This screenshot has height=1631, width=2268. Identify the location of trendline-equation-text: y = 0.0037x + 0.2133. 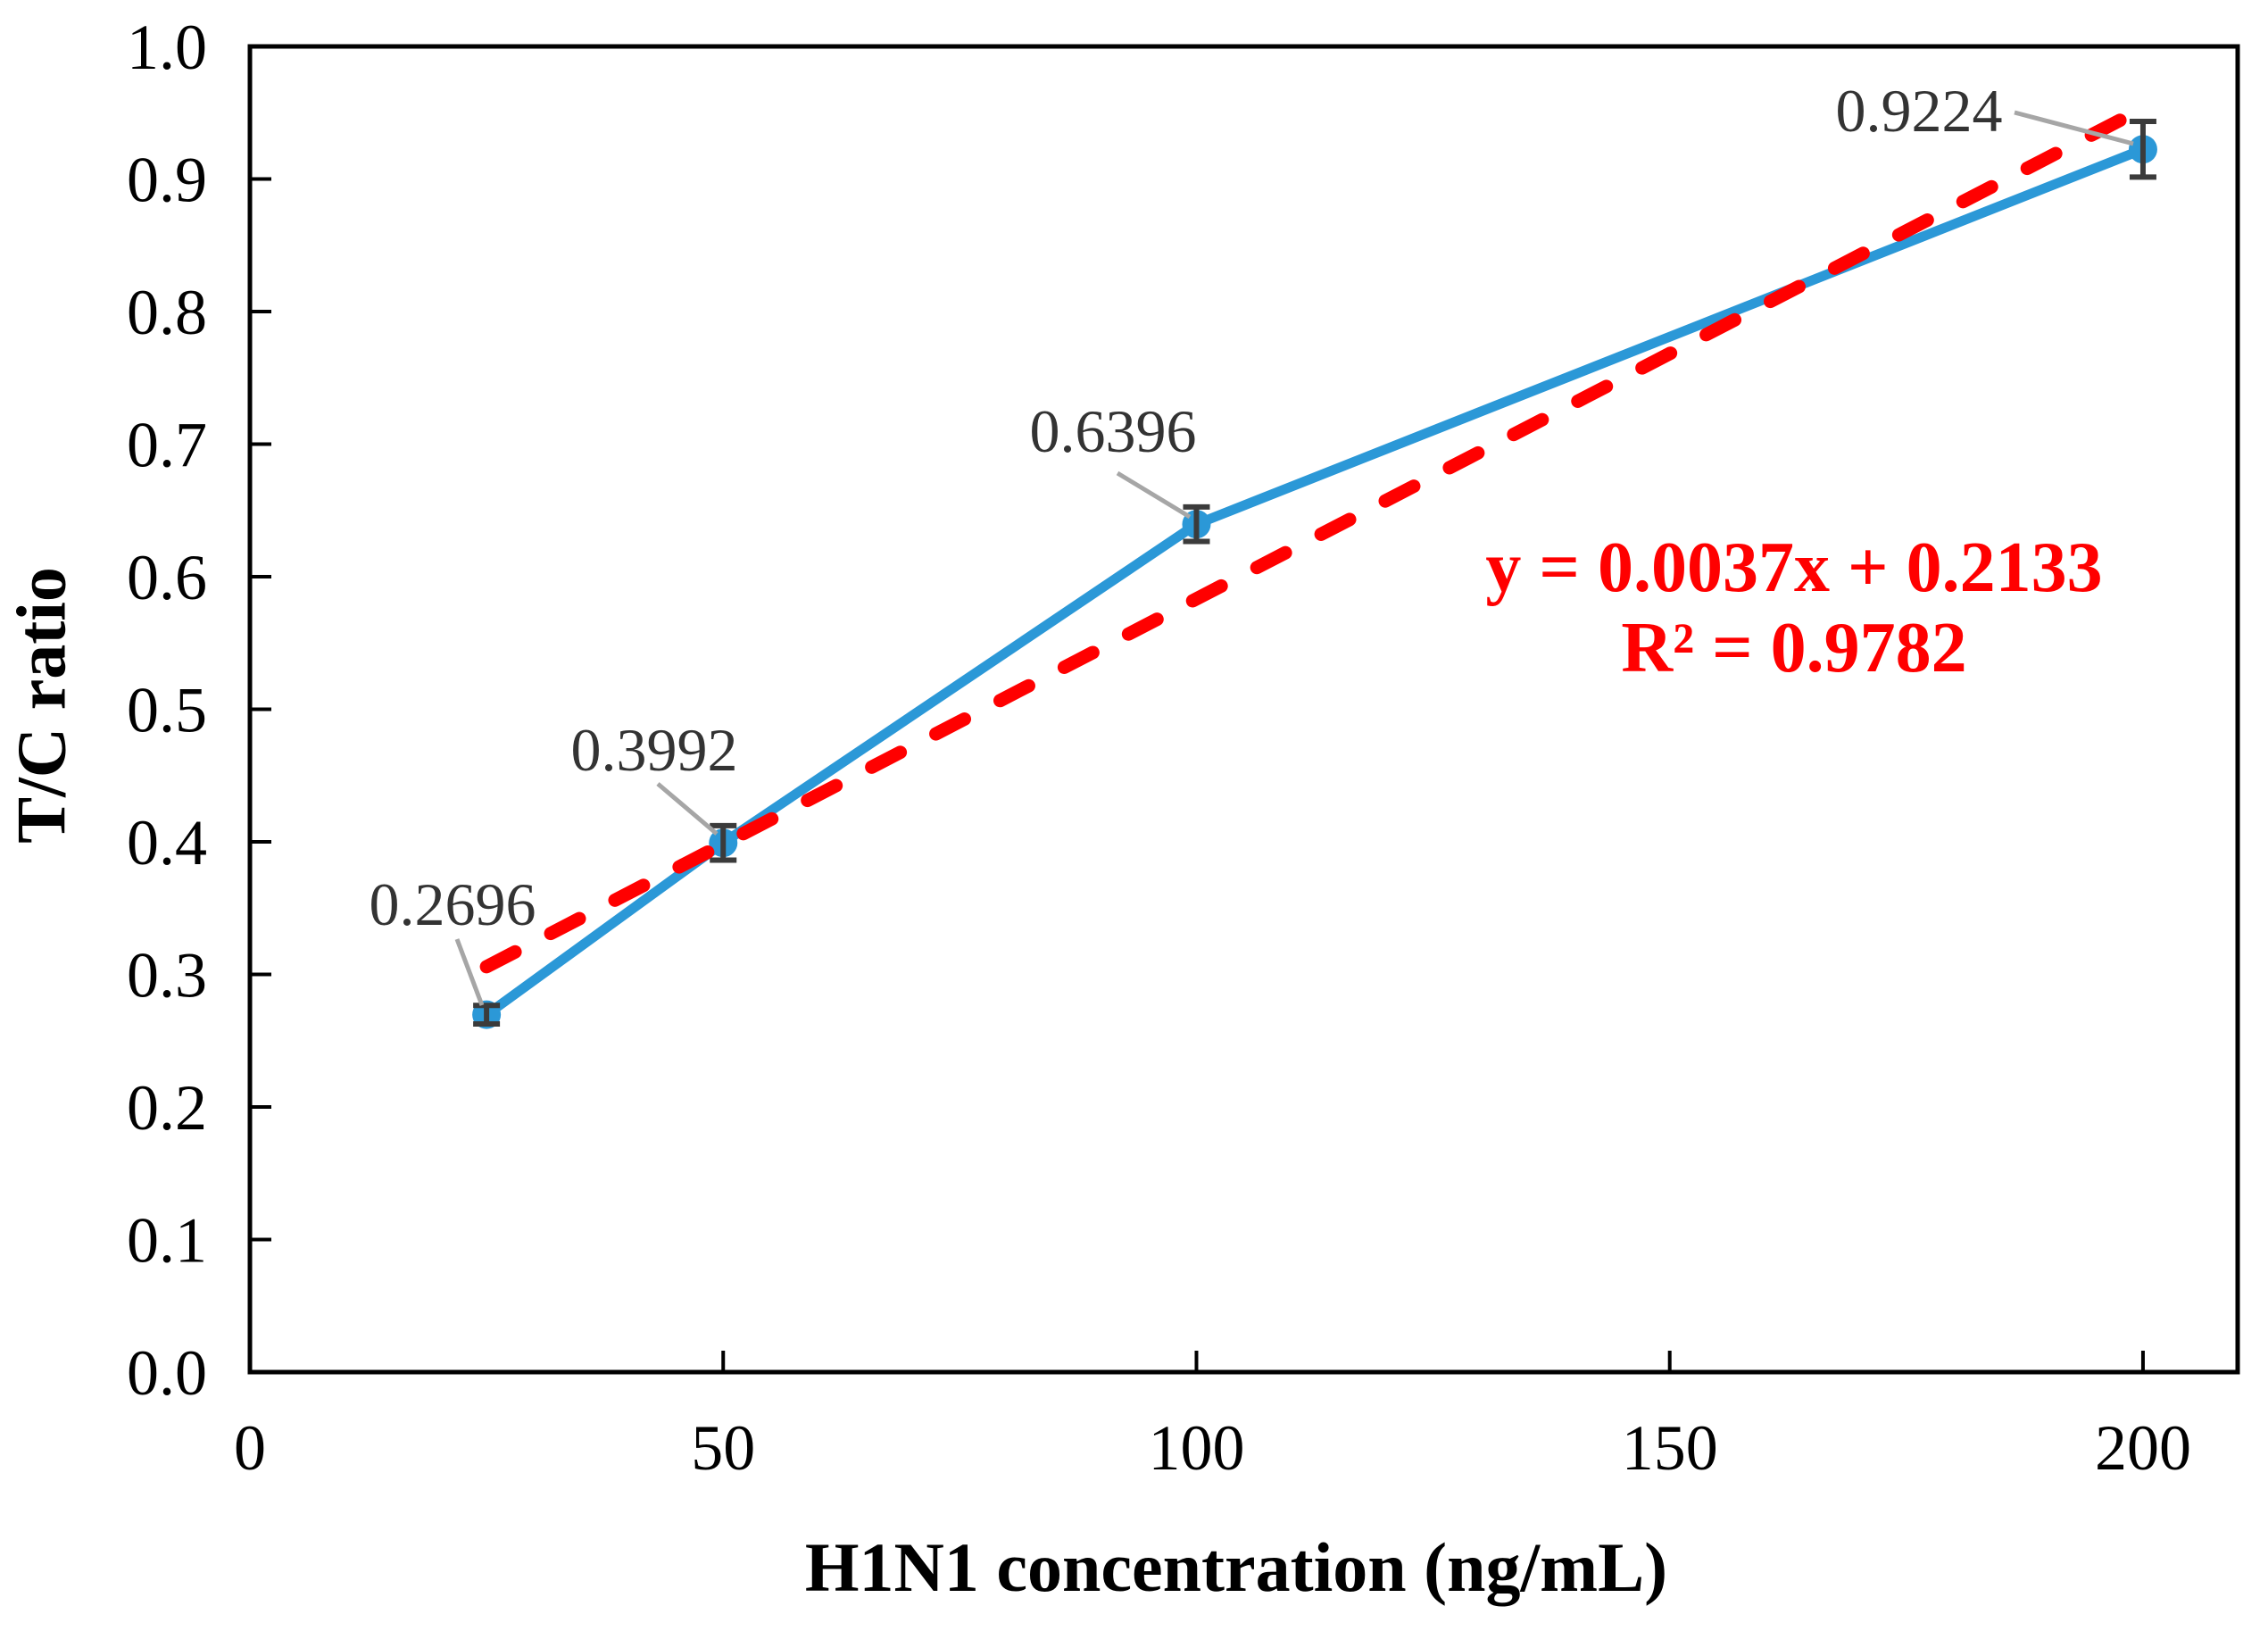
(1794, 567).